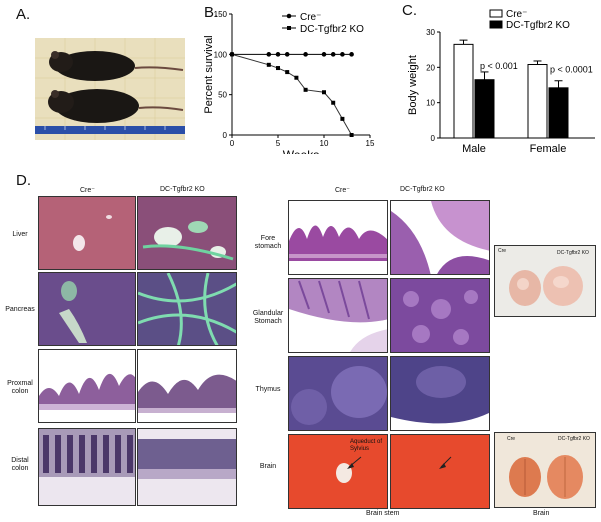 Image resolution: width=601 pixels, height=522 pixels. Describe the element at coordinates (87, 467) in the screenshot. I see `distal-colon-cre-image` at that location.